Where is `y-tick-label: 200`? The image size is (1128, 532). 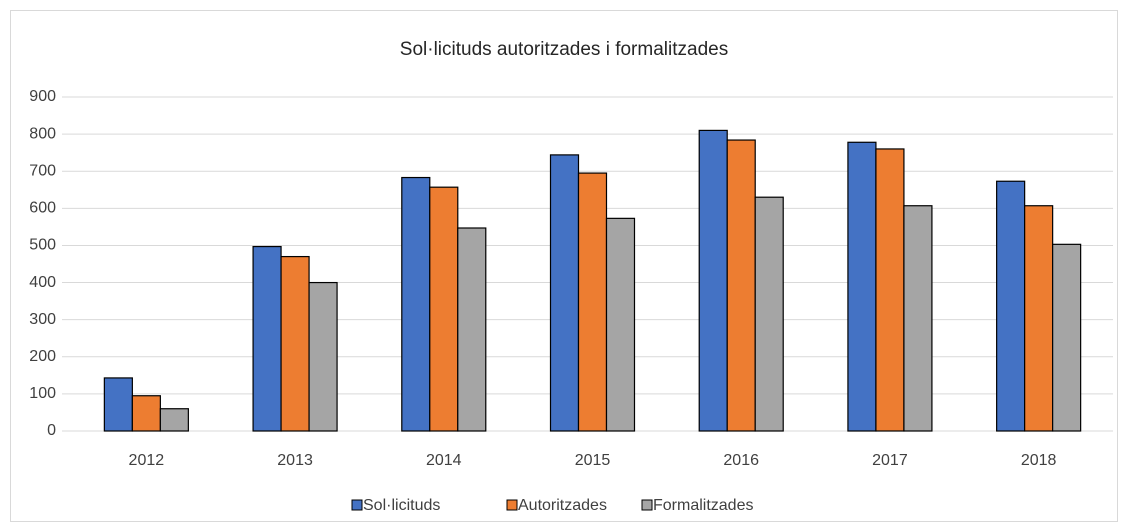 y-tick-label: 200 is located at coordinates (42, 356).